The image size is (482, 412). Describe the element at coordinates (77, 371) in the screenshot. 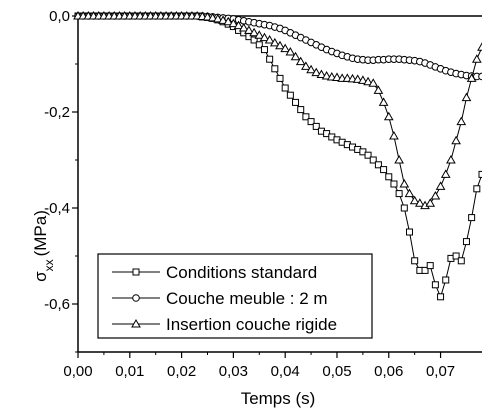

I see `x-tick-label: 0,00` at that location.